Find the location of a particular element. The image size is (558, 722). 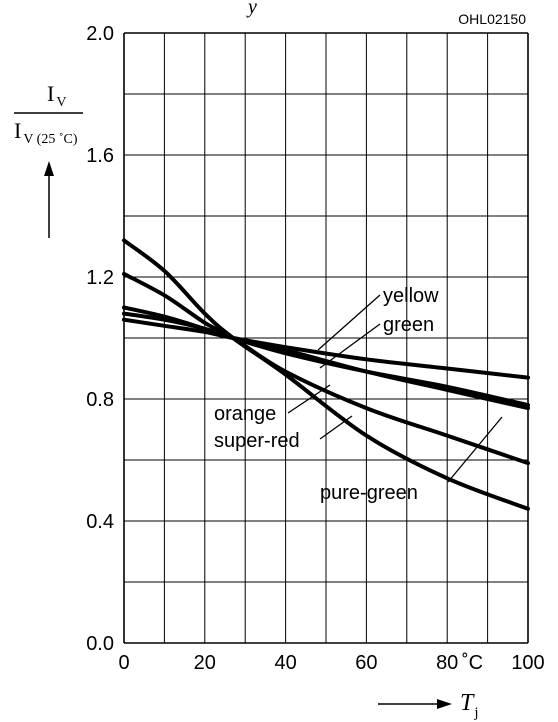

series-line-orange is located at coordinates (326, 356).